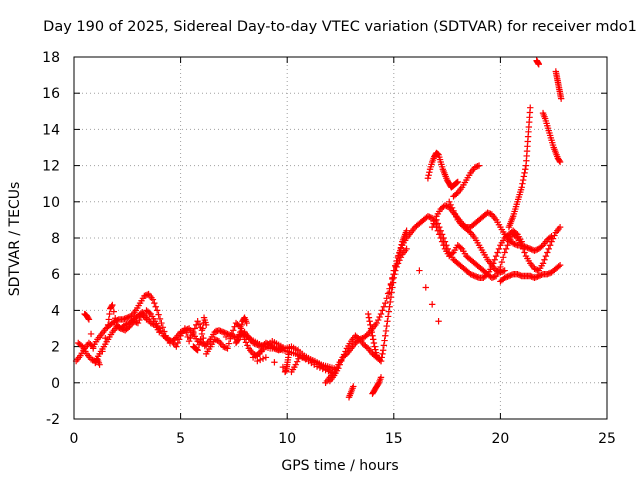  Describe the element at coordinates (53, 420) in the screenshot. I see `y-tick-label: -2` at that location.